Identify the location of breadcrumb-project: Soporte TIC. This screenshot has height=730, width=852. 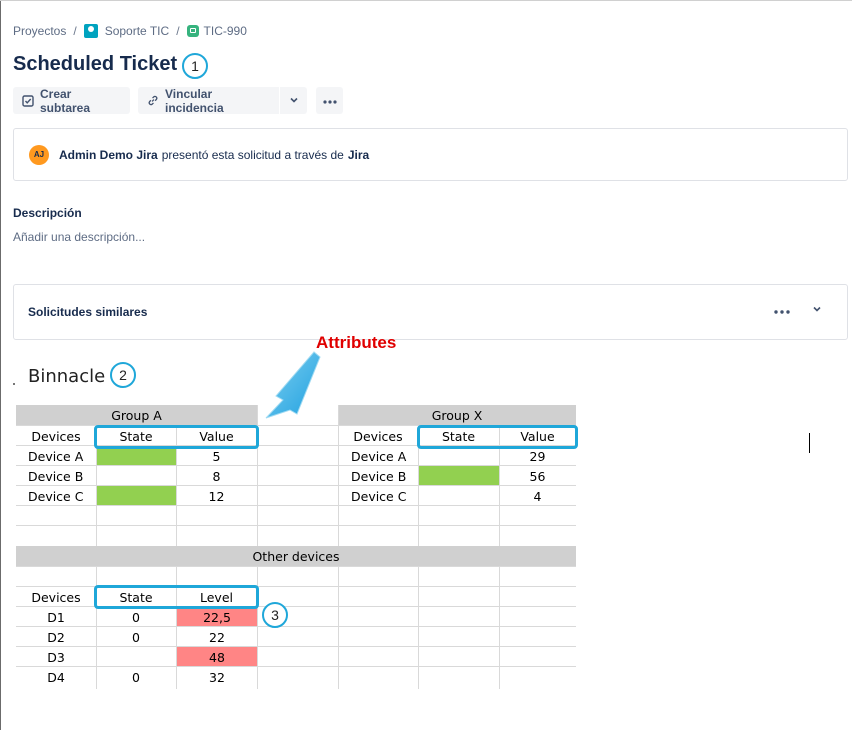
(137, 31).